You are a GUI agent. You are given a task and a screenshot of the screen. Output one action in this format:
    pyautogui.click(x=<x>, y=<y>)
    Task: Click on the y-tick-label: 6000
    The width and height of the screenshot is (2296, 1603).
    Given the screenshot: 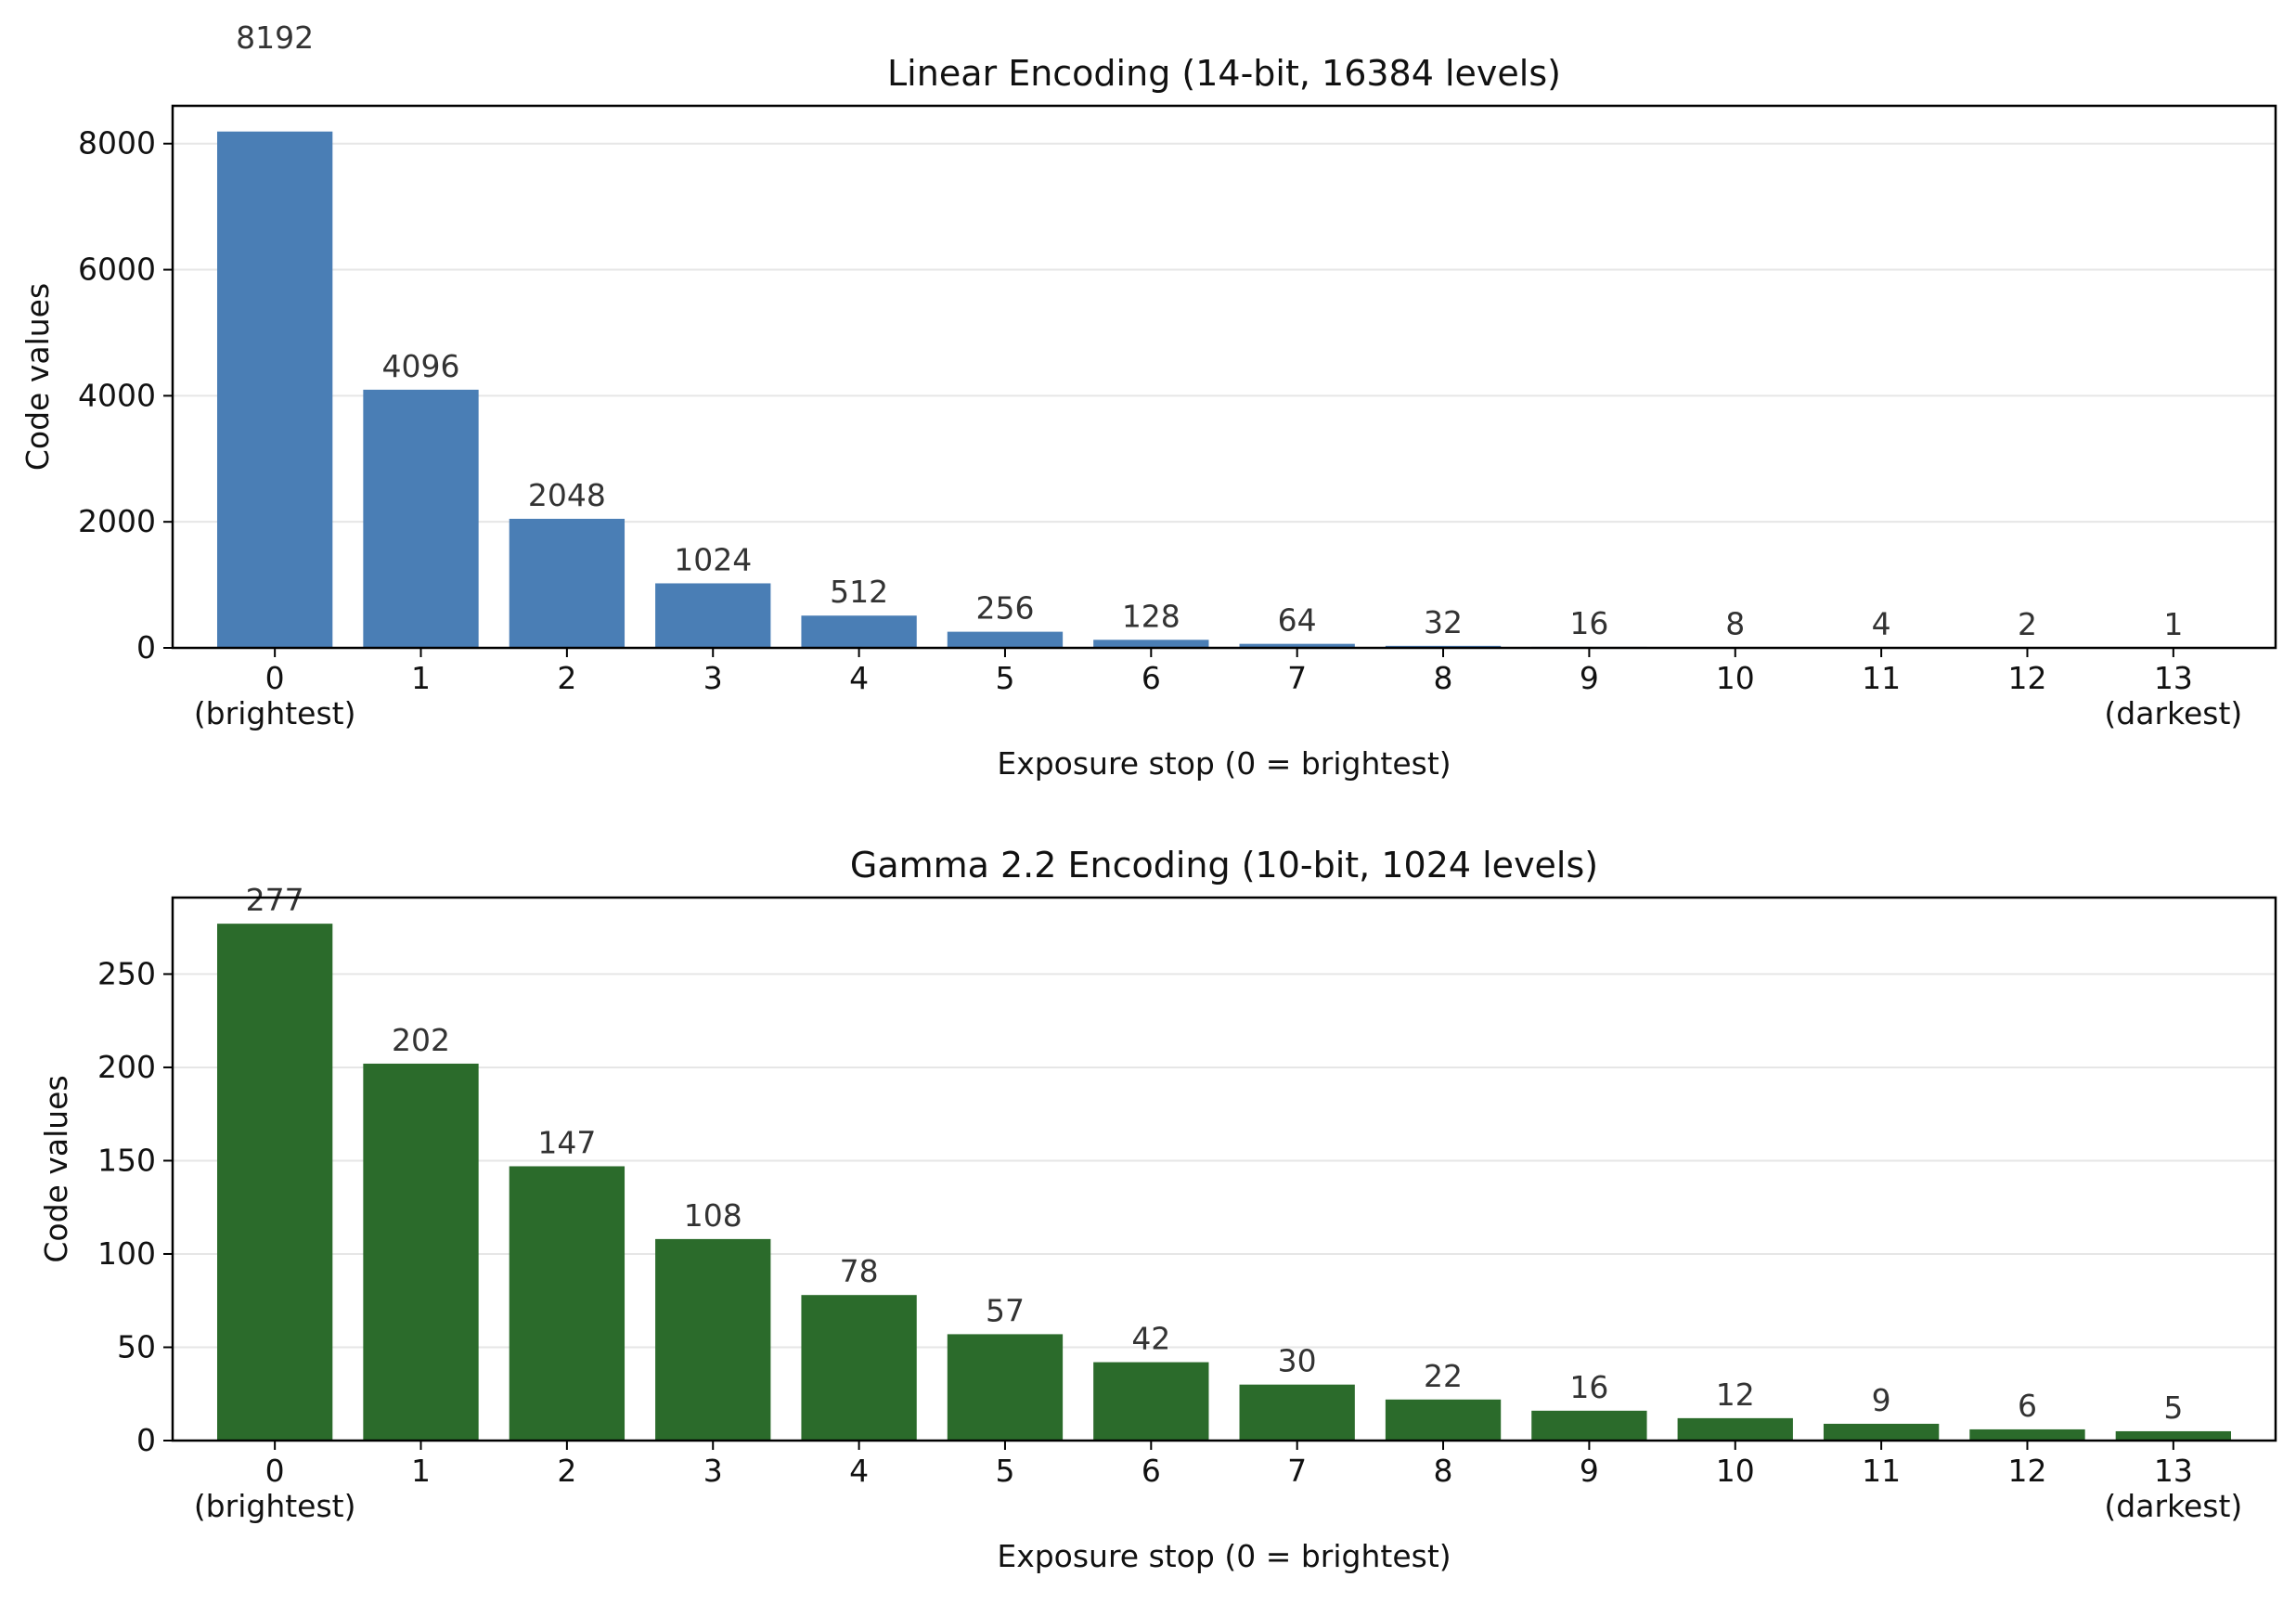 What is the action you would take?
    pyautogui.click(x=117, y=270)
    